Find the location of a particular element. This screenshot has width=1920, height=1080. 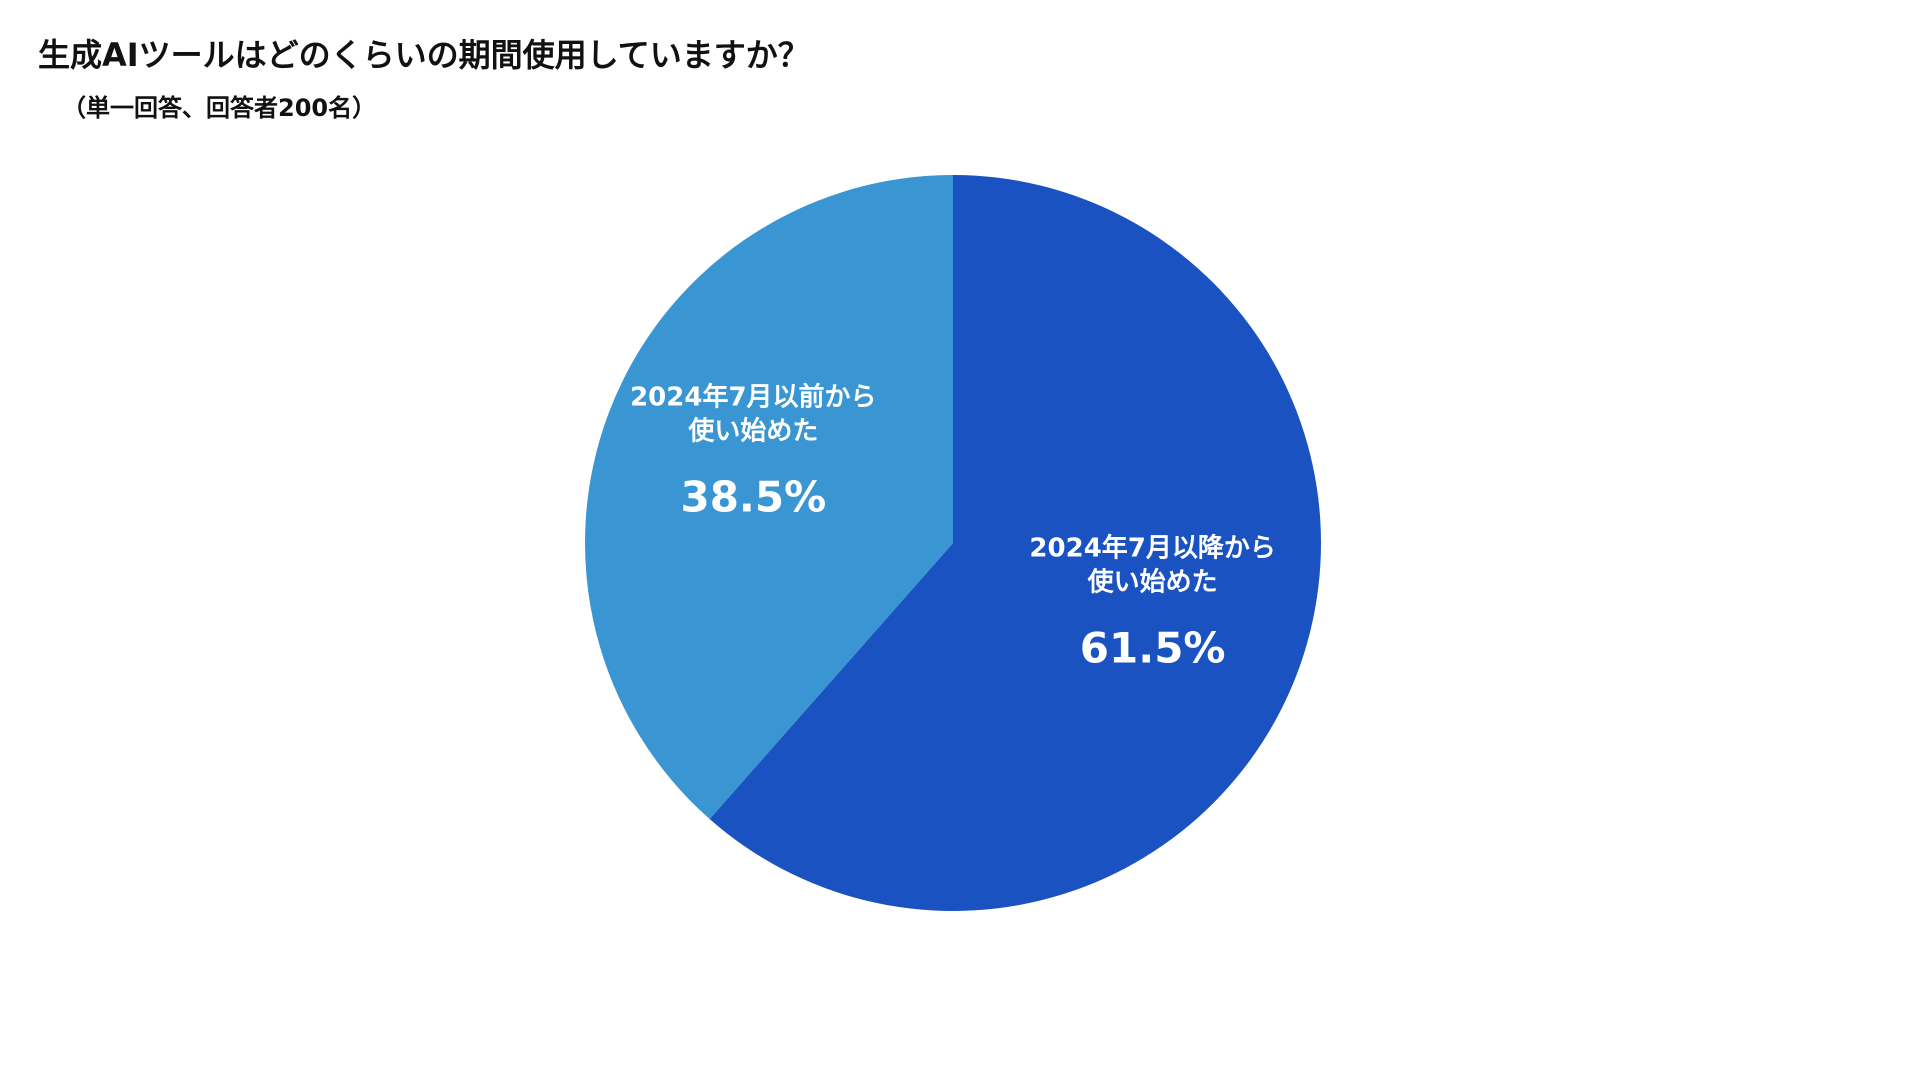

chart-title: 生成AIツールはどのくらいの期間使用していますか？ is located at coordinates (424, 55).